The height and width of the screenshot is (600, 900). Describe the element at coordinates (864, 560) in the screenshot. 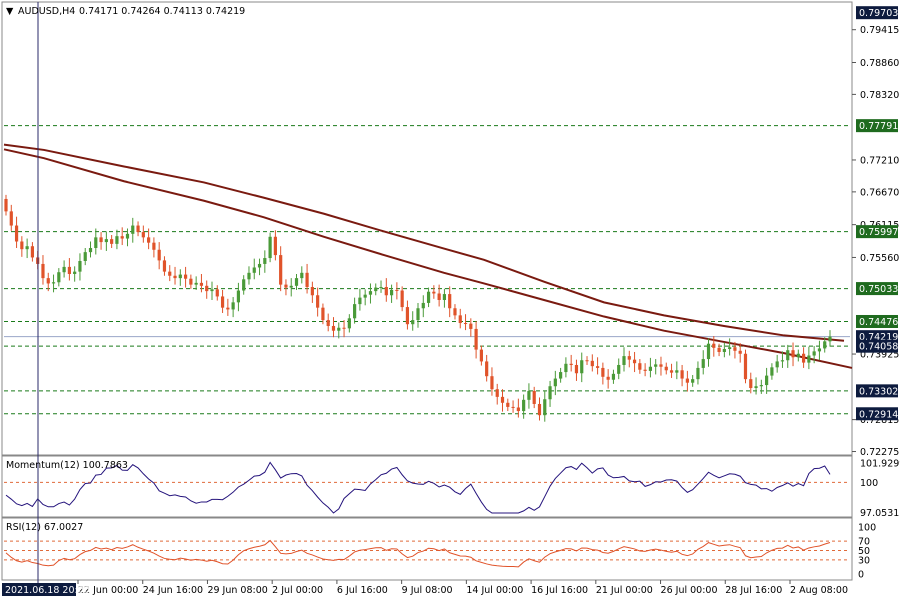

I see `rsi-tick-label: 30` at that location.